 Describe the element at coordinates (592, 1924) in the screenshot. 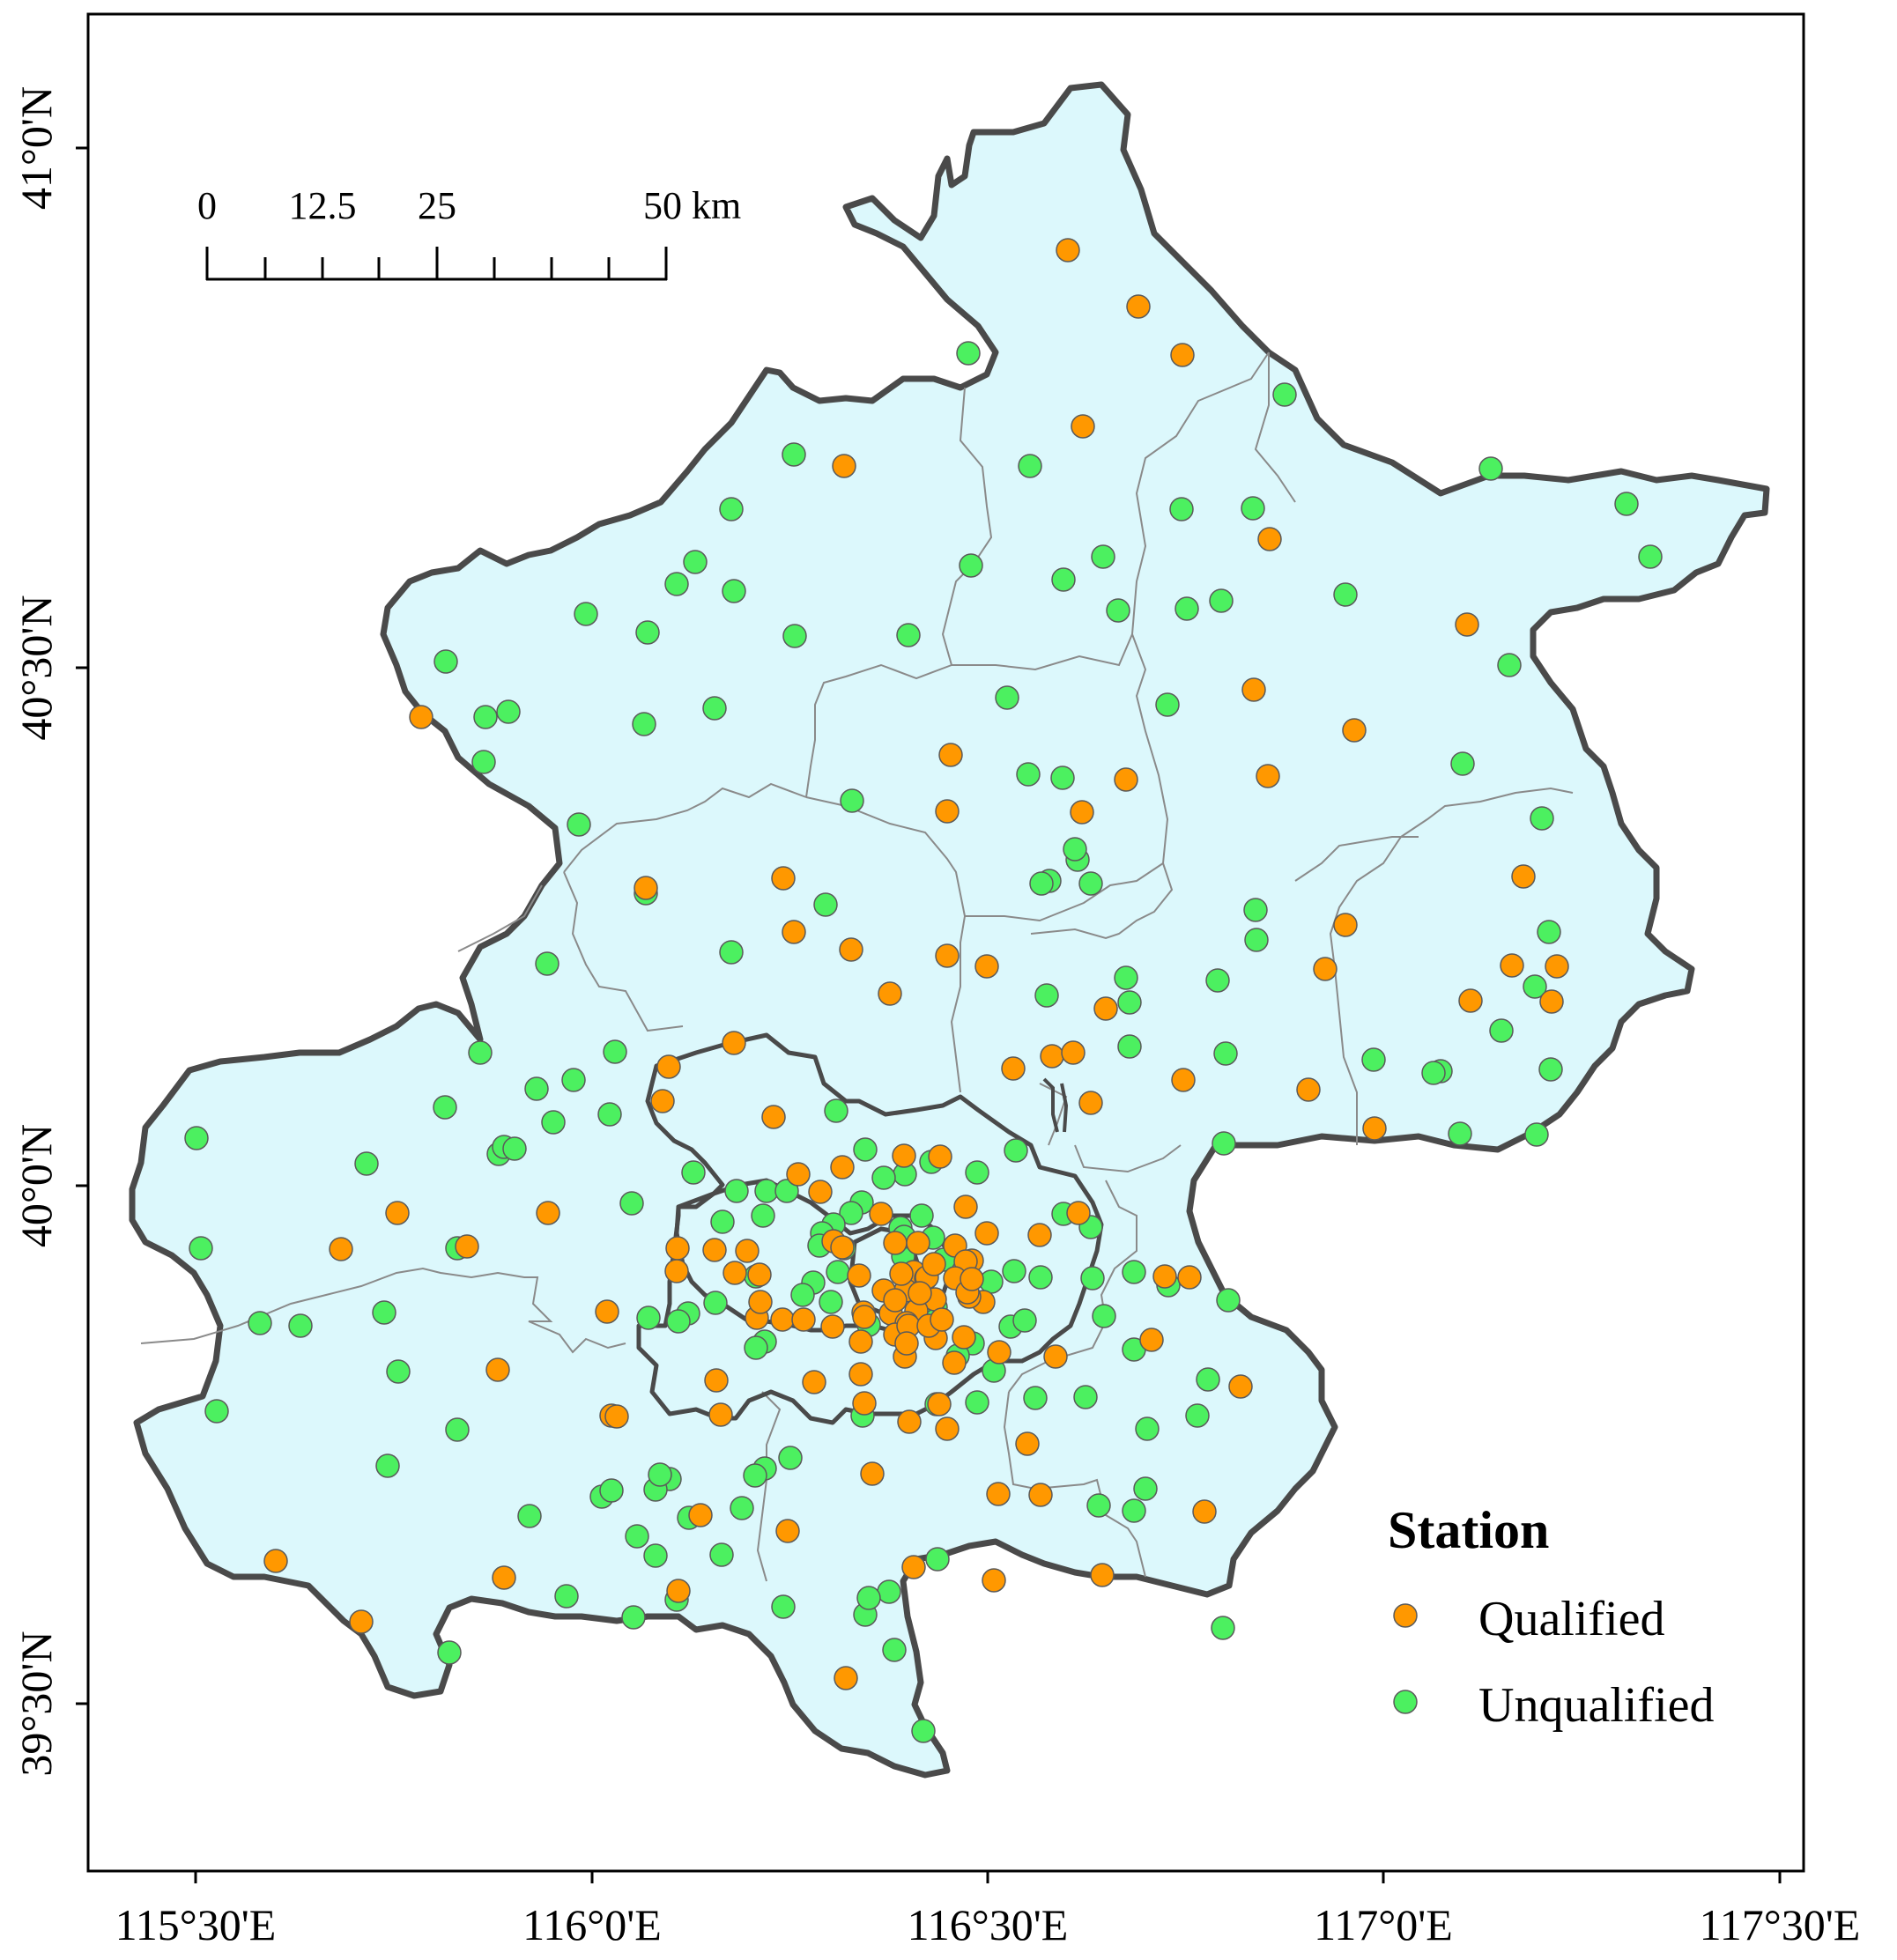

I see `lon-tick-label: 116°0'E` at that location.